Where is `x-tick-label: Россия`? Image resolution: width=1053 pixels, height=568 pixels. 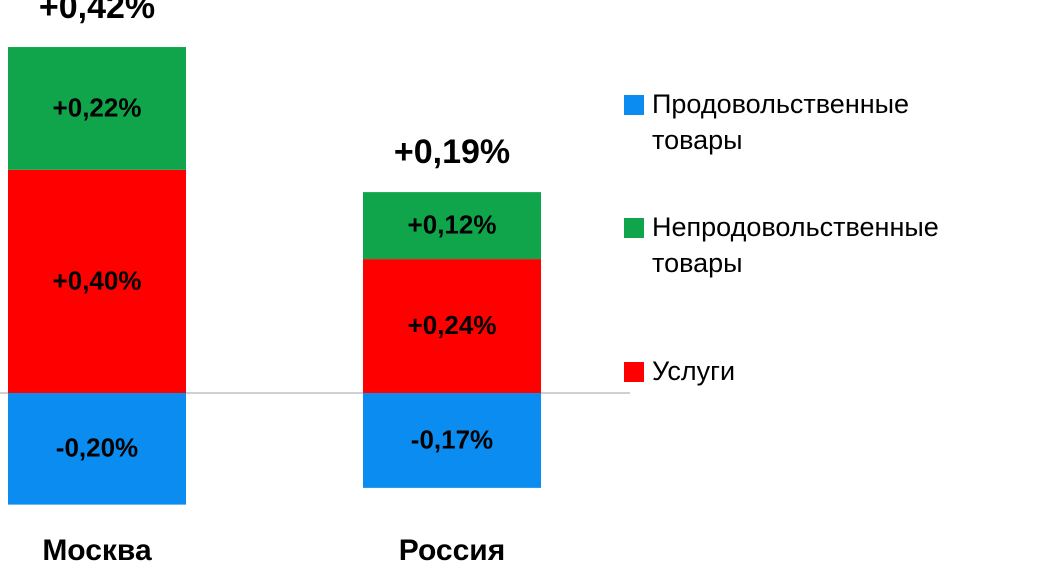 x-tick-label: Россия is located at coordinates (452, 550).